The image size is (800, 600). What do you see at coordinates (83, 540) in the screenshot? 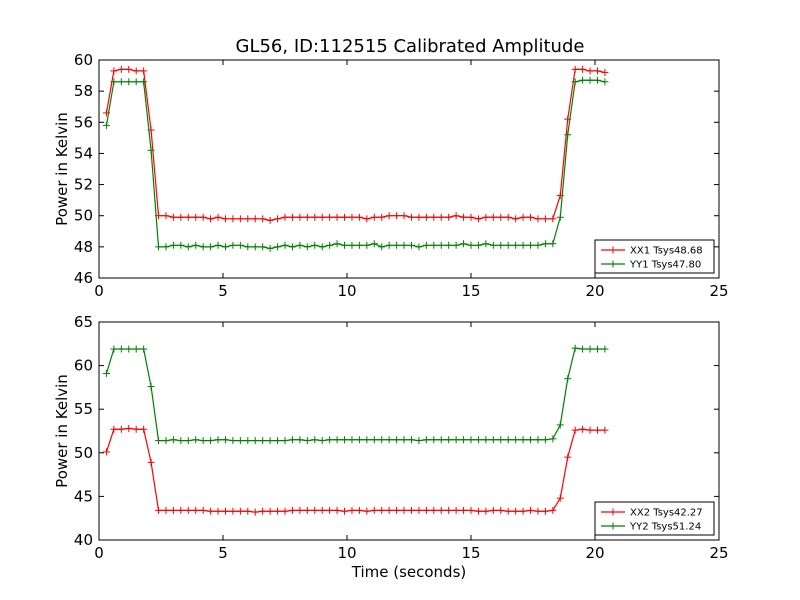
I see `y-tick-label: 40` at bounding box center [83, 540].